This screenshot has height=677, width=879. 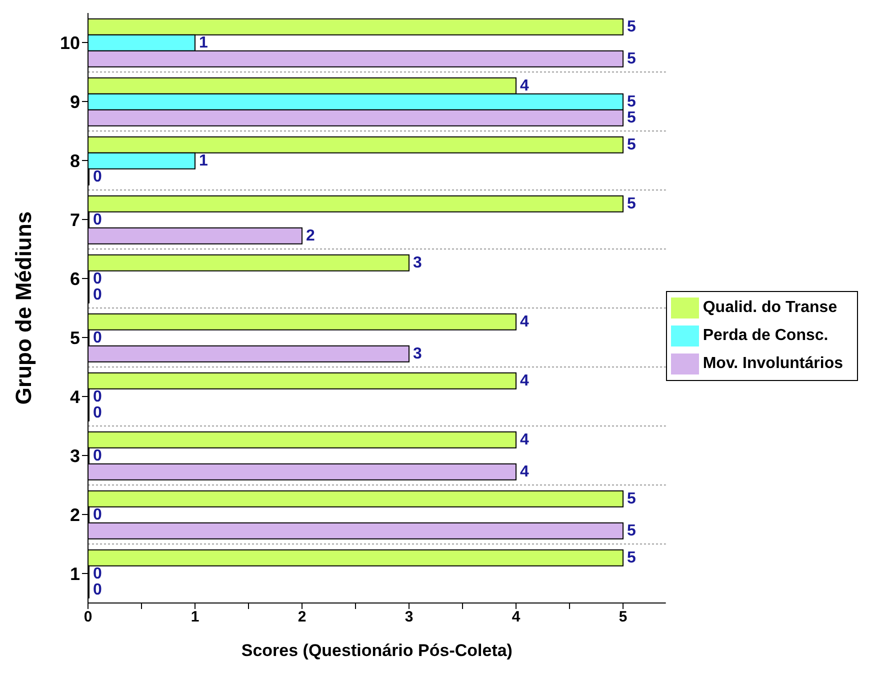 What do you see at coordinates (623, 617) in the screenshot?
I see `x-tick-label: 5` at bounding box center [623, 617].